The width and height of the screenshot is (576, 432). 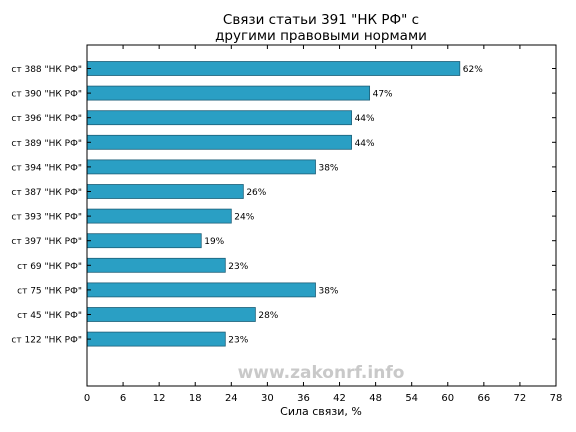 I want to click on x-tick-label: 18, so click(x=195, y=398).